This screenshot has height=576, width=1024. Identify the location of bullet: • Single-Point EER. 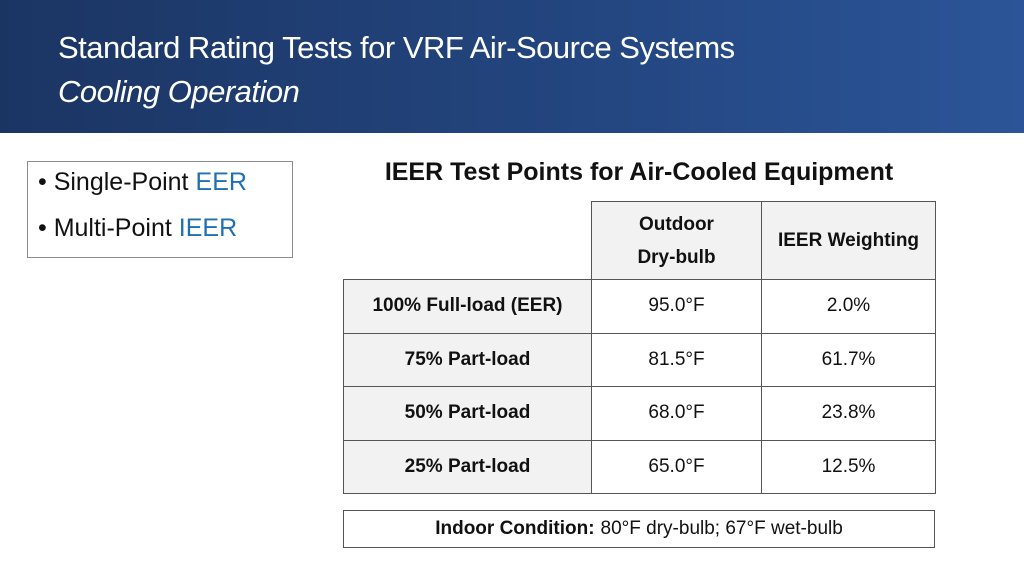
(142, 182).